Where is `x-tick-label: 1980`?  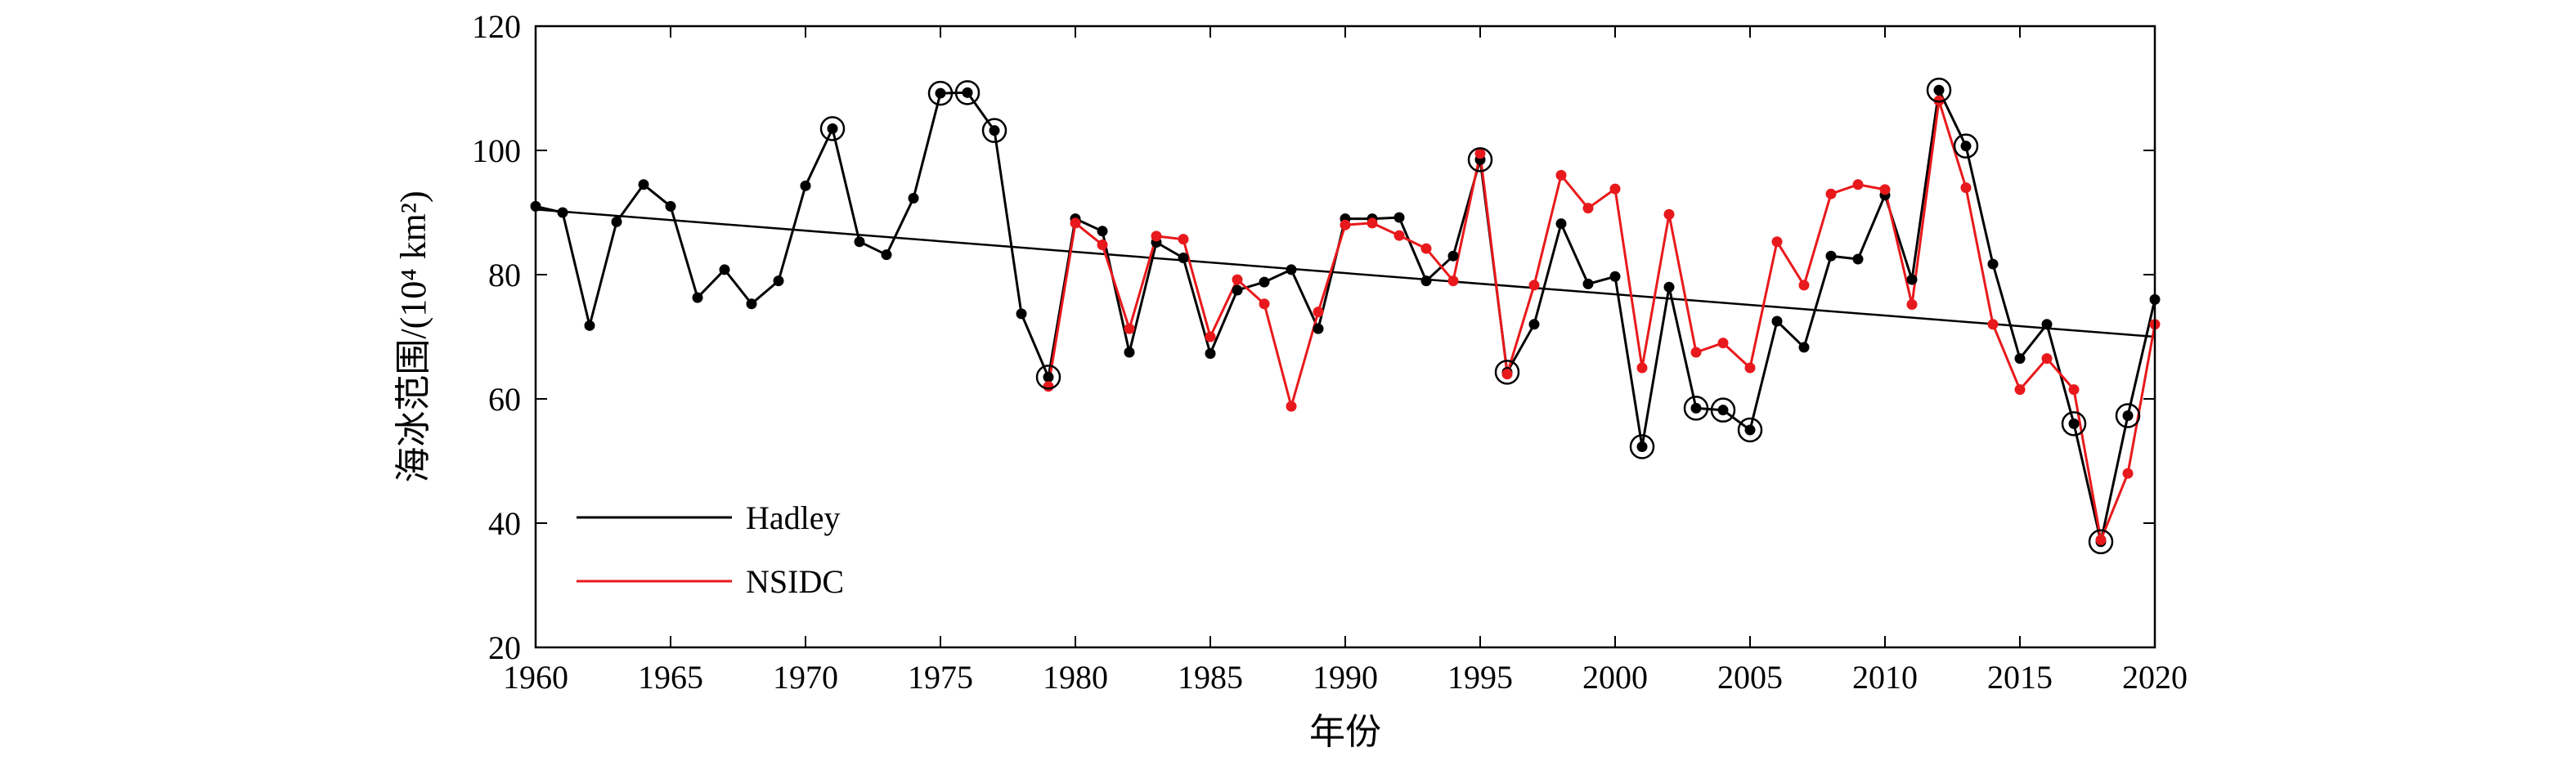 x-tick-label: 1980 is located at coordinates (1075, 677).